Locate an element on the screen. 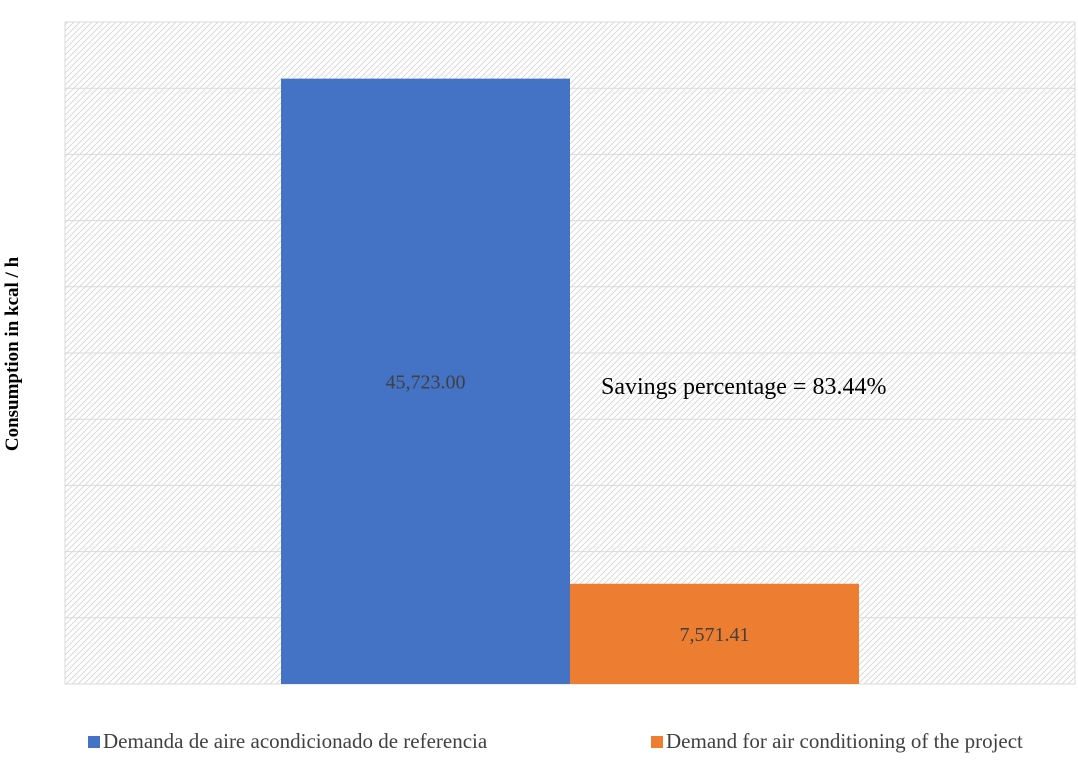 The height and width of the screenshot is (765, 1078). bar-data-label-1: 45,723.00 is located at coordinates (426, 382).